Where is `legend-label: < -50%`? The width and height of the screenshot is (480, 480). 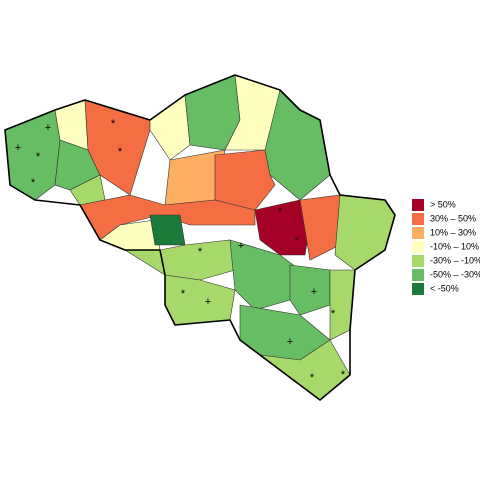 legend-label: < -50% is located at coordinates (444, 288).